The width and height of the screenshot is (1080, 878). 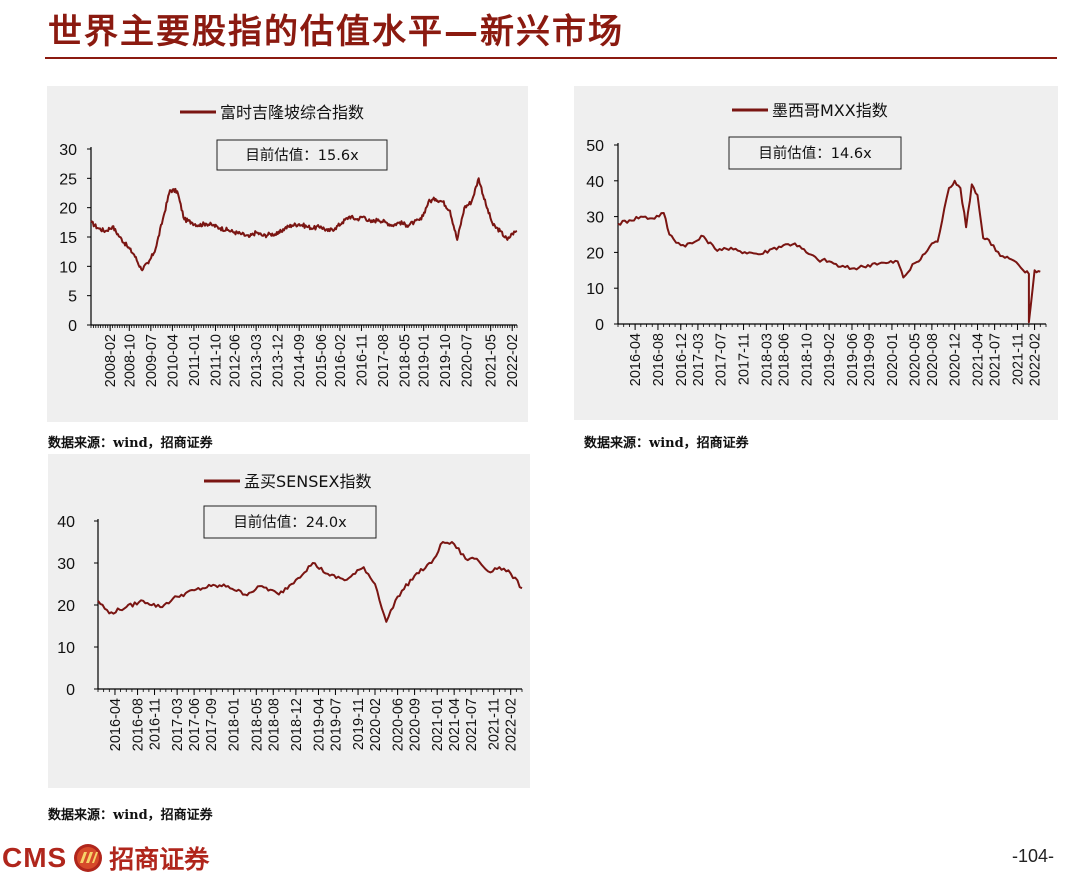 I want to click on x-tick-label: 2009-07, so click(x=152, y=360).